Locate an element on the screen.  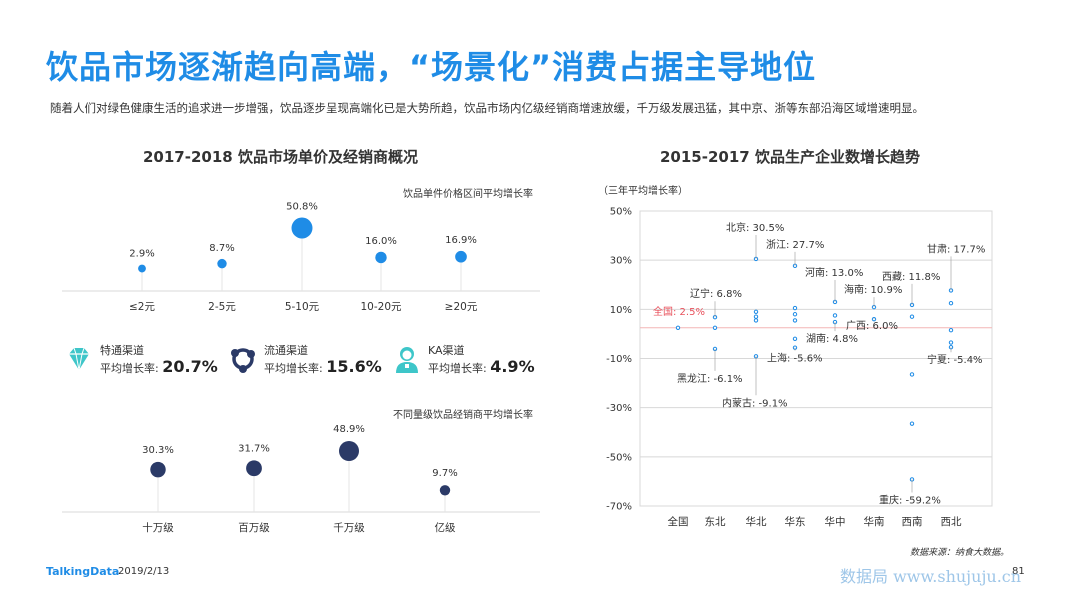
price-data-label: 16.0% is located at coordinates (381, 241).